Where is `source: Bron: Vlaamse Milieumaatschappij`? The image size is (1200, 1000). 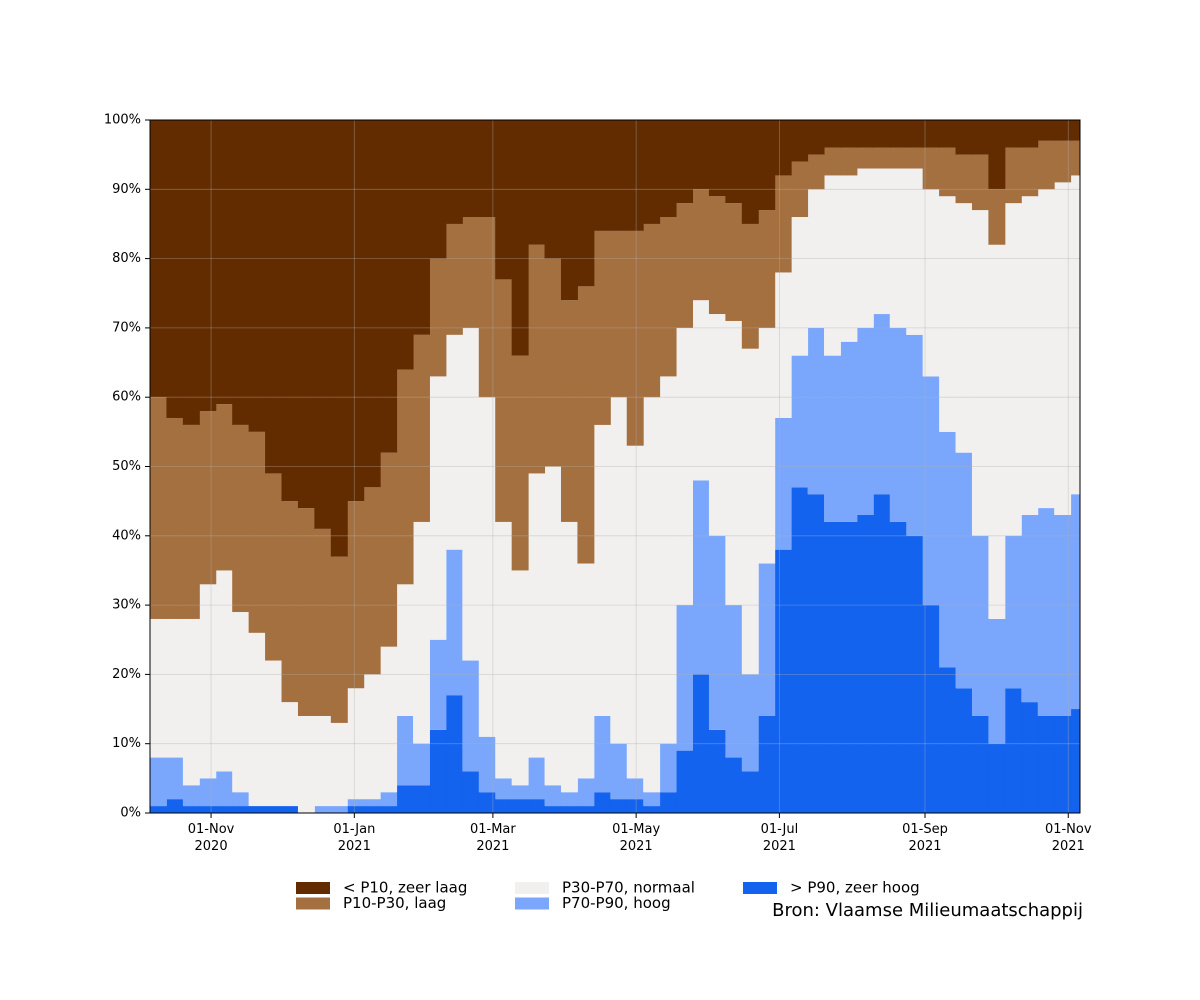 source: Bron: Vlaamse Milieumaatschappij is located at coordinates (927, 910).